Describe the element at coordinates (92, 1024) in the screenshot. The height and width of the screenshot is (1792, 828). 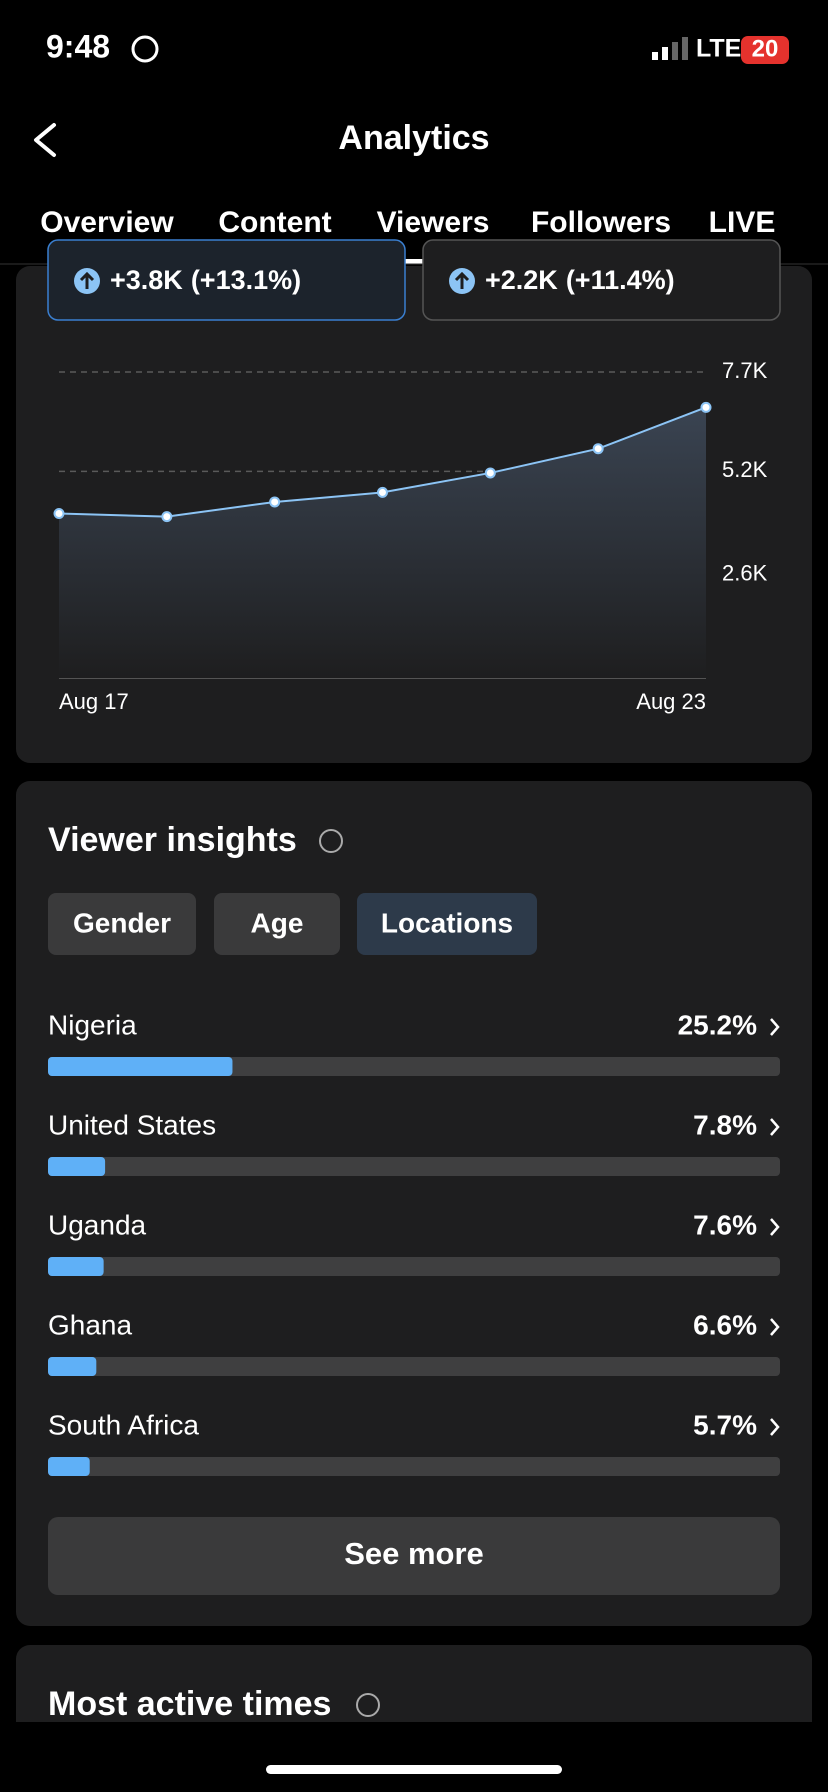
I see `location-name: Nigeria` at that location.